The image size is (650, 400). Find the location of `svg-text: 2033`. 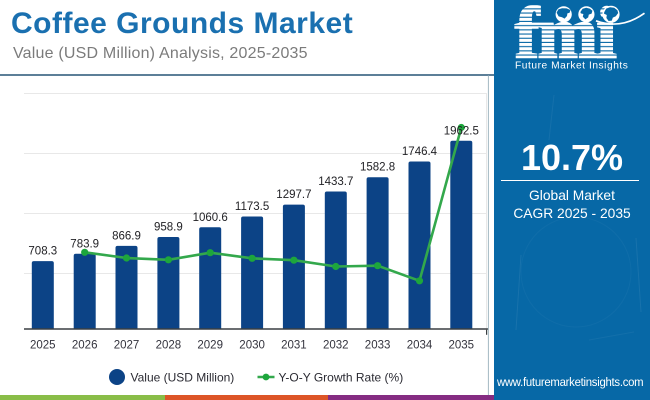

svg-text: 2033 is located at coordinates (378, 345).